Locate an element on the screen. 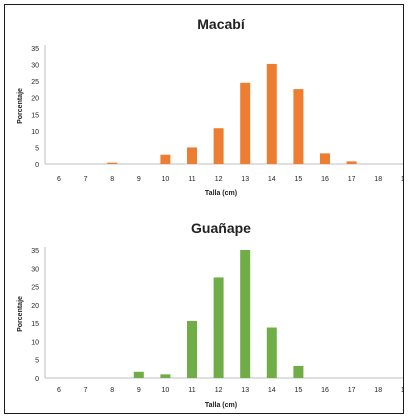 Image resolution: width=410 pixels, height=419 pixels. chart-title: Guañape is located at coordinates (221, 228).